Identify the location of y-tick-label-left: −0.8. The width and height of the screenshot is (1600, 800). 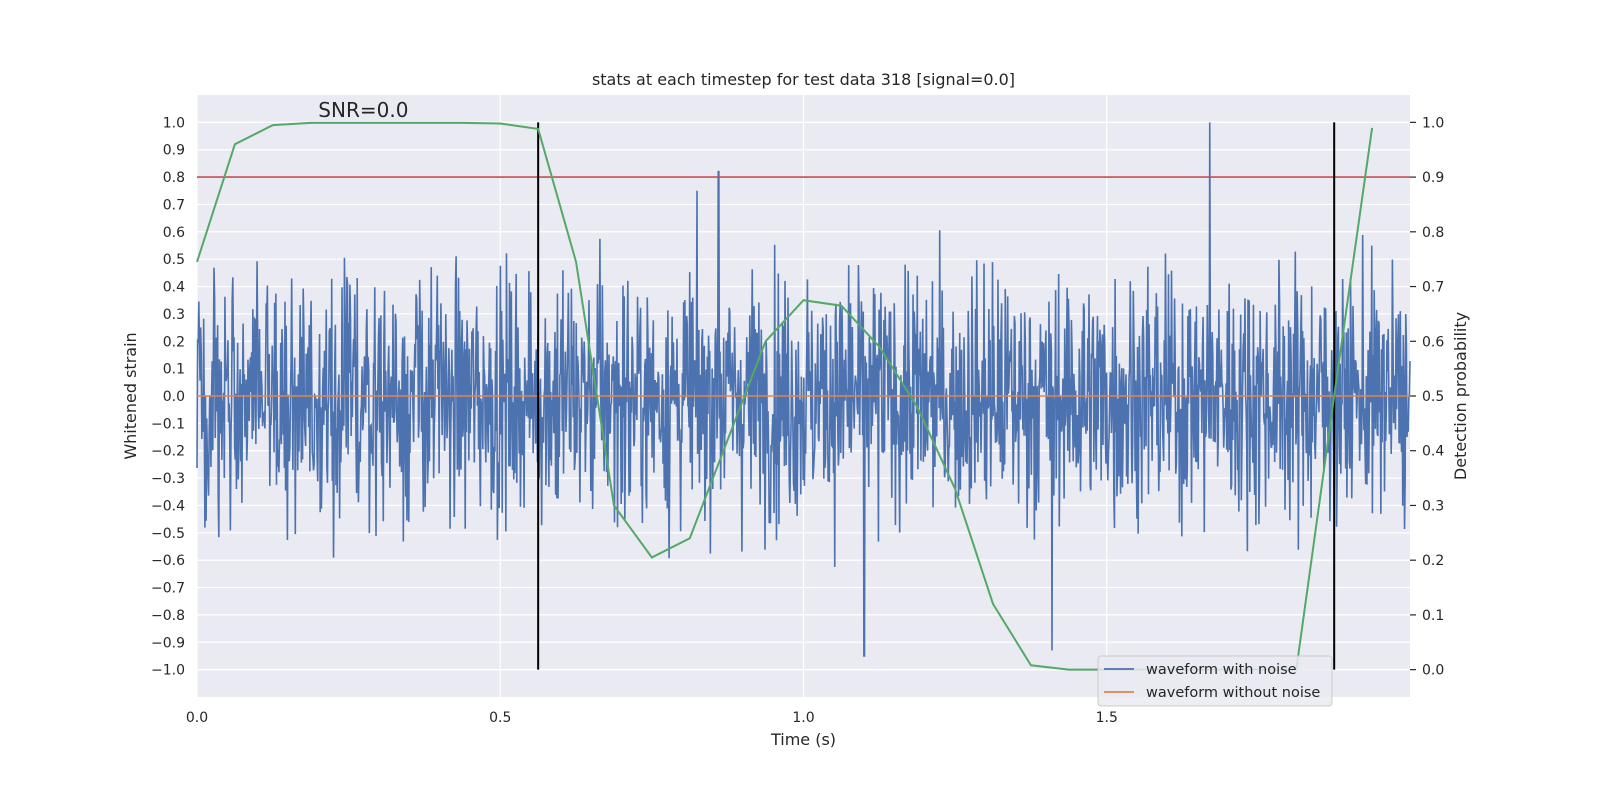
(168, 616).